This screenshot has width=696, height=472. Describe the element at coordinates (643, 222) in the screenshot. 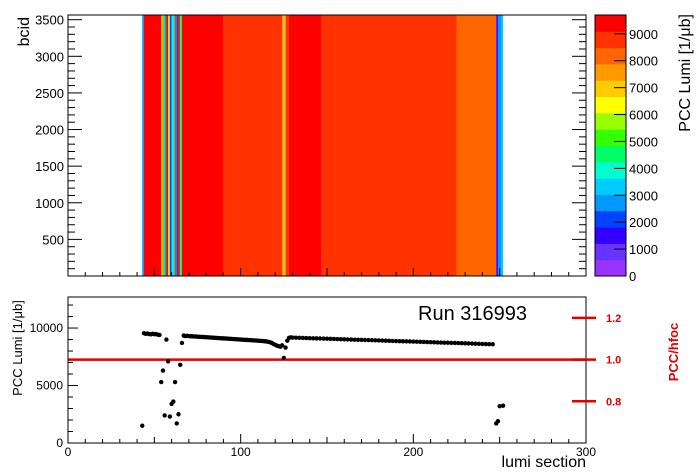

I see `colorbar-tick-label: 2000` at that location.